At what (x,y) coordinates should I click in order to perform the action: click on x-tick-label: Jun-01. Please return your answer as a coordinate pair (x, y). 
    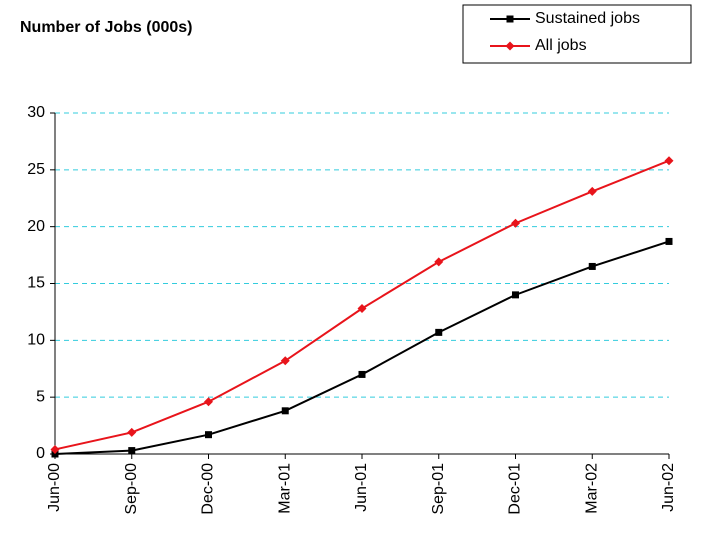
    Looking at the image, I should click on (361, 487).